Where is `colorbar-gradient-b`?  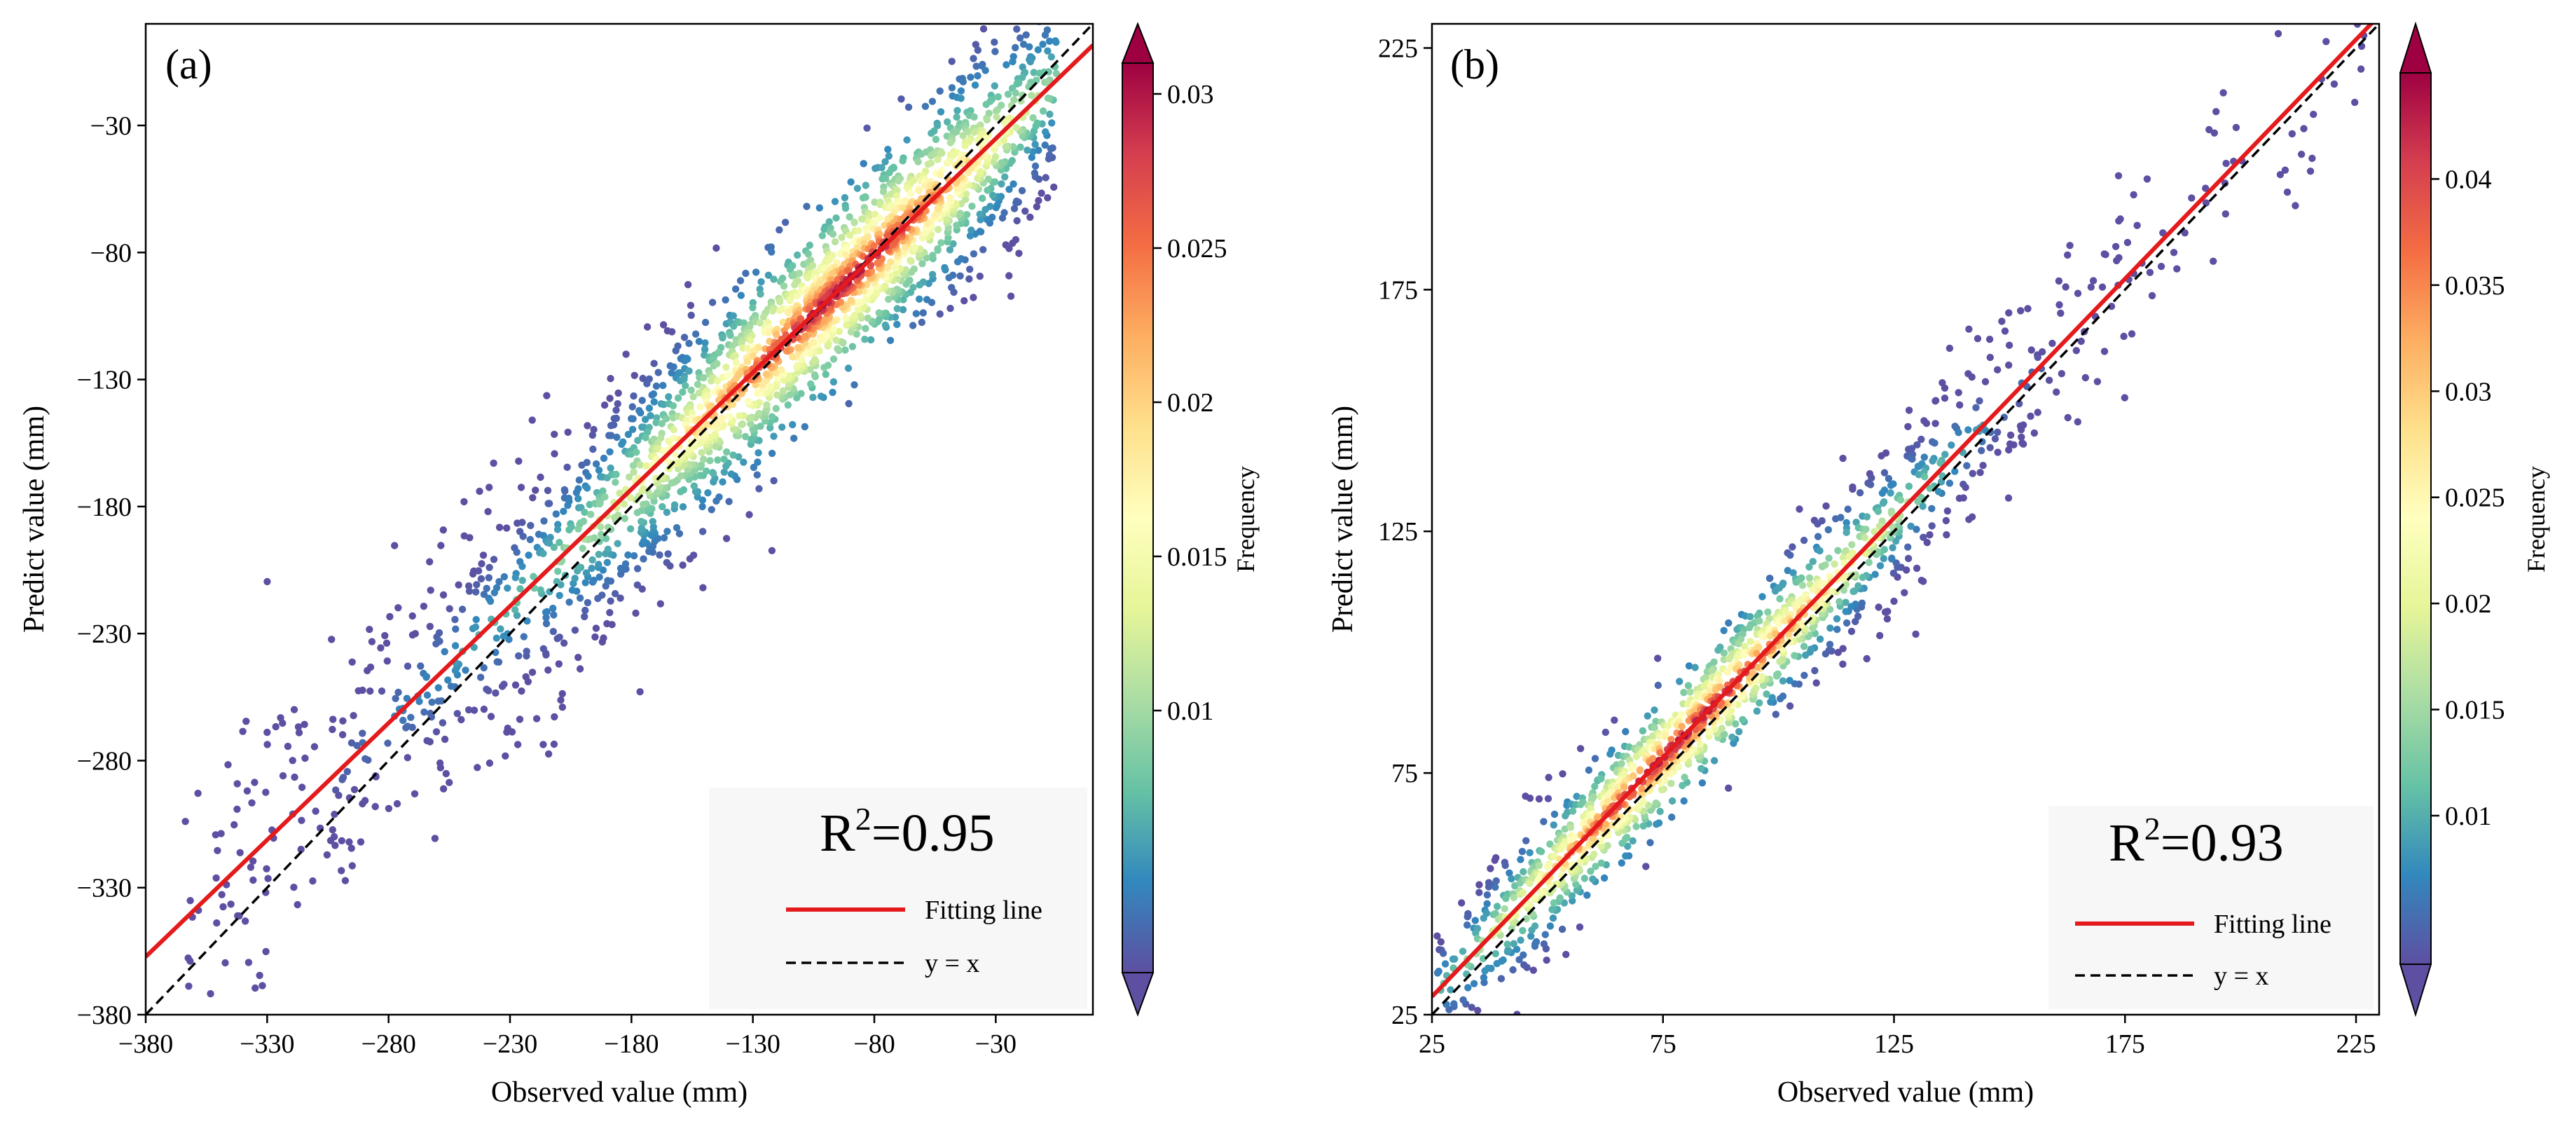 colorbar-gradient-b is located at coordinates (2415, 518).